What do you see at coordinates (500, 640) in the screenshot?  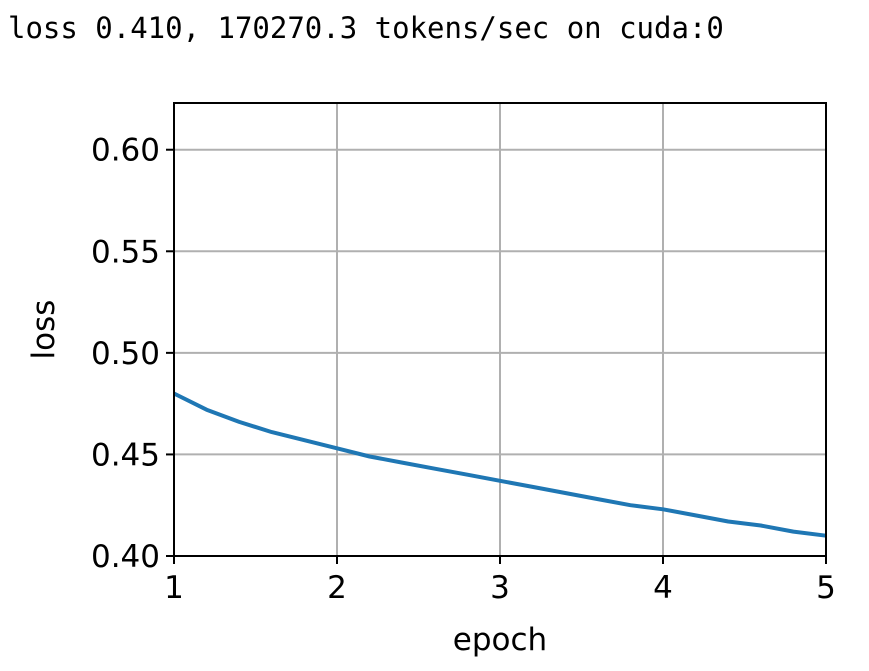 I see `x-axis-label: epoch` at bounding box center [500, 640].